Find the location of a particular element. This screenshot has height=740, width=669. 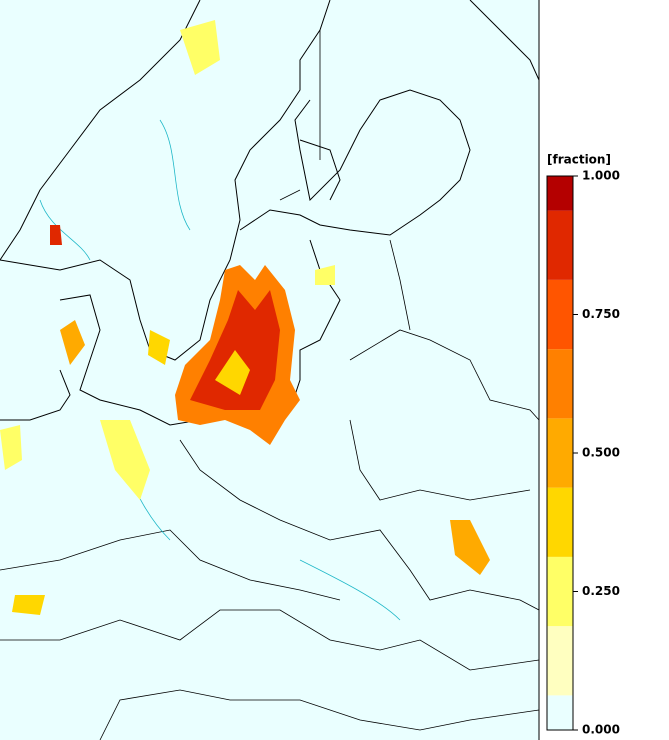

colorbar-tick-label: 0.000 is located at coordinates (601, 730).